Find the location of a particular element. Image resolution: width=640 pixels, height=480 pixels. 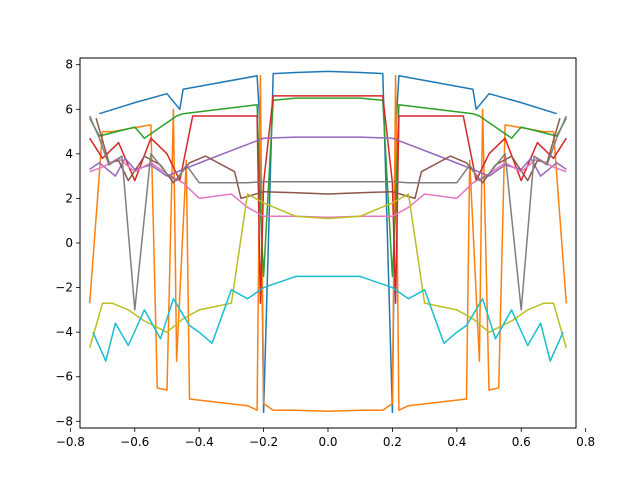

x-tick-label: 0.8 is located at coordinates (585, 442).